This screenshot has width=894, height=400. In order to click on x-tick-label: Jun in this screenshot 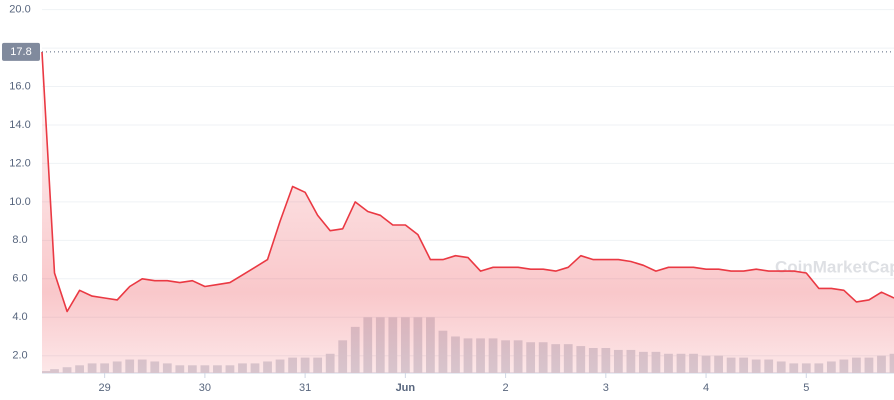, I will do `click(406, 388)`.